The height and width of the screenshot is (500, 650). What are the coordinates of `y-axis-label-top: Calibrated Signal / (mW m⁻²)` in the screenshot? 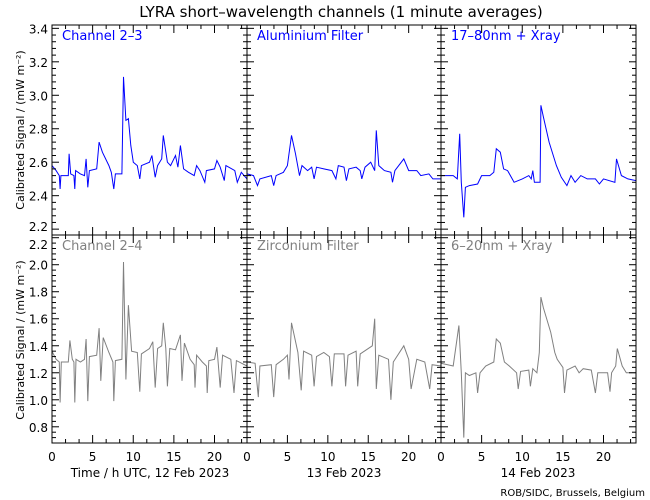 It's located at (20, 129).